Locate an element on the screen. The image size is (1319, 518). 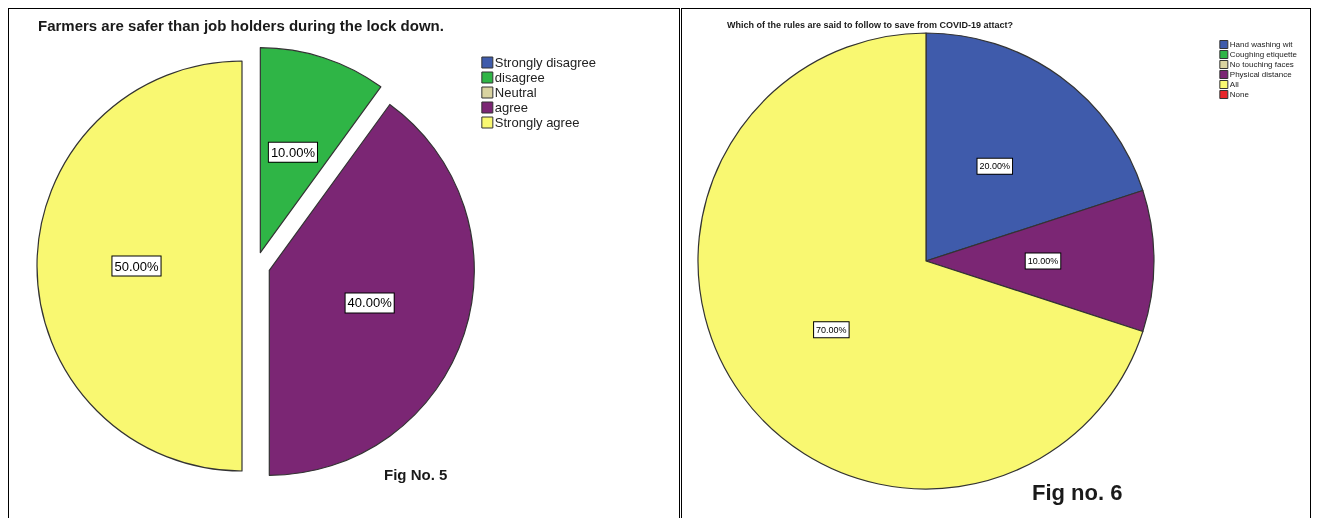
legend-label: Strongly disagree is located at coordinates (545, 62).